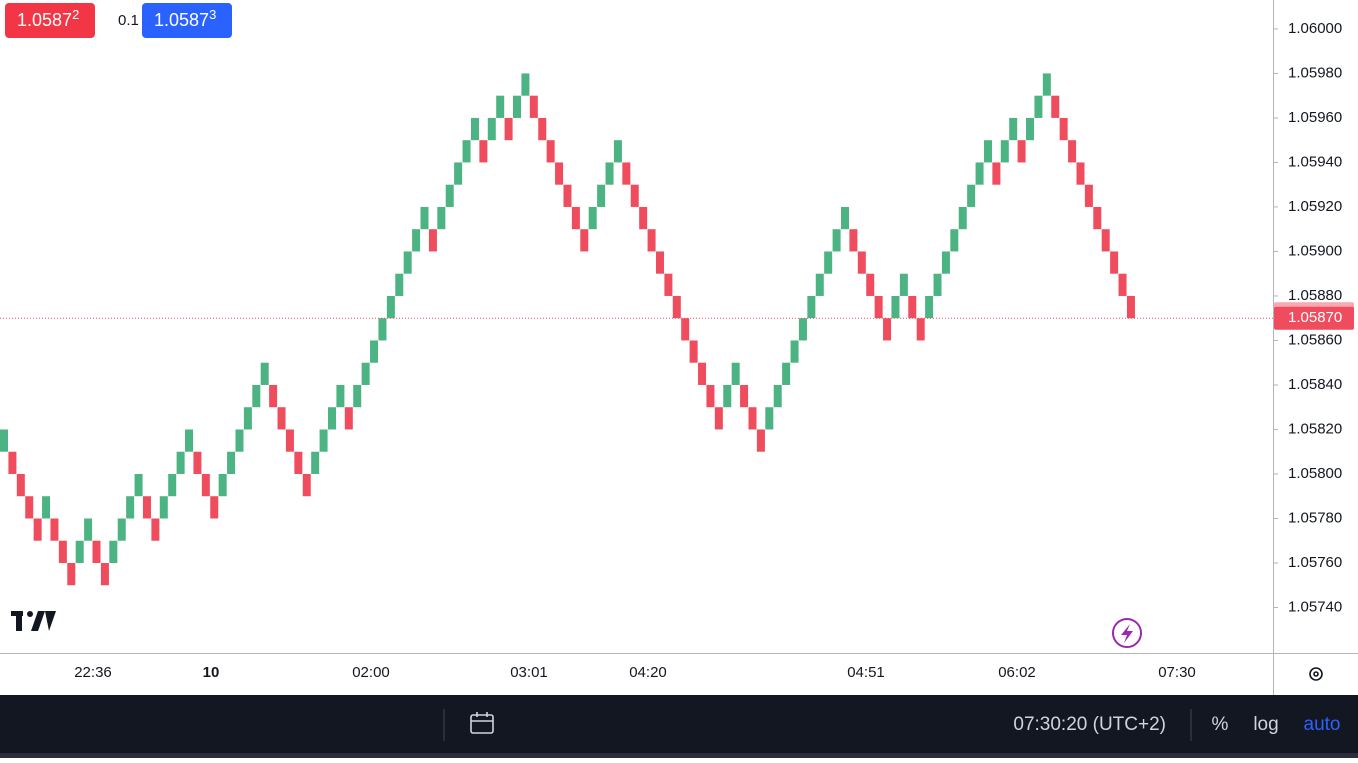 This screenshot has width=1358, height=763. What do you see at coordinates (212, 14) in the screenshot?
I see `buy-price-pip: 3` at bounding box center [212, 14].